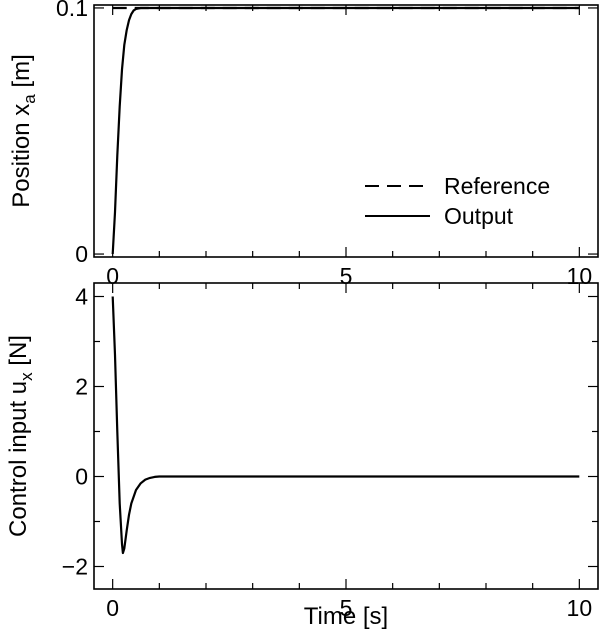  I want to click on x-axis-label: Time [s], so click(346, 616).